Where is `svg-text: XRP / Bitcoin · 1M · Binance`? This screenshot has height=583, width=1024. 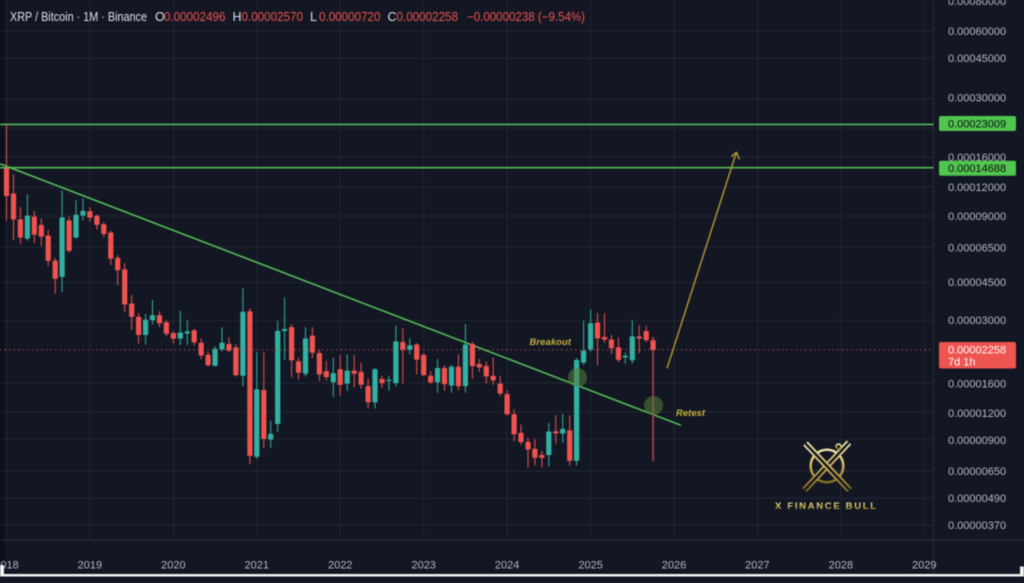
svg-text: XRP / Bitcoin · 1M · Binance is located at coordinates (78, 17).